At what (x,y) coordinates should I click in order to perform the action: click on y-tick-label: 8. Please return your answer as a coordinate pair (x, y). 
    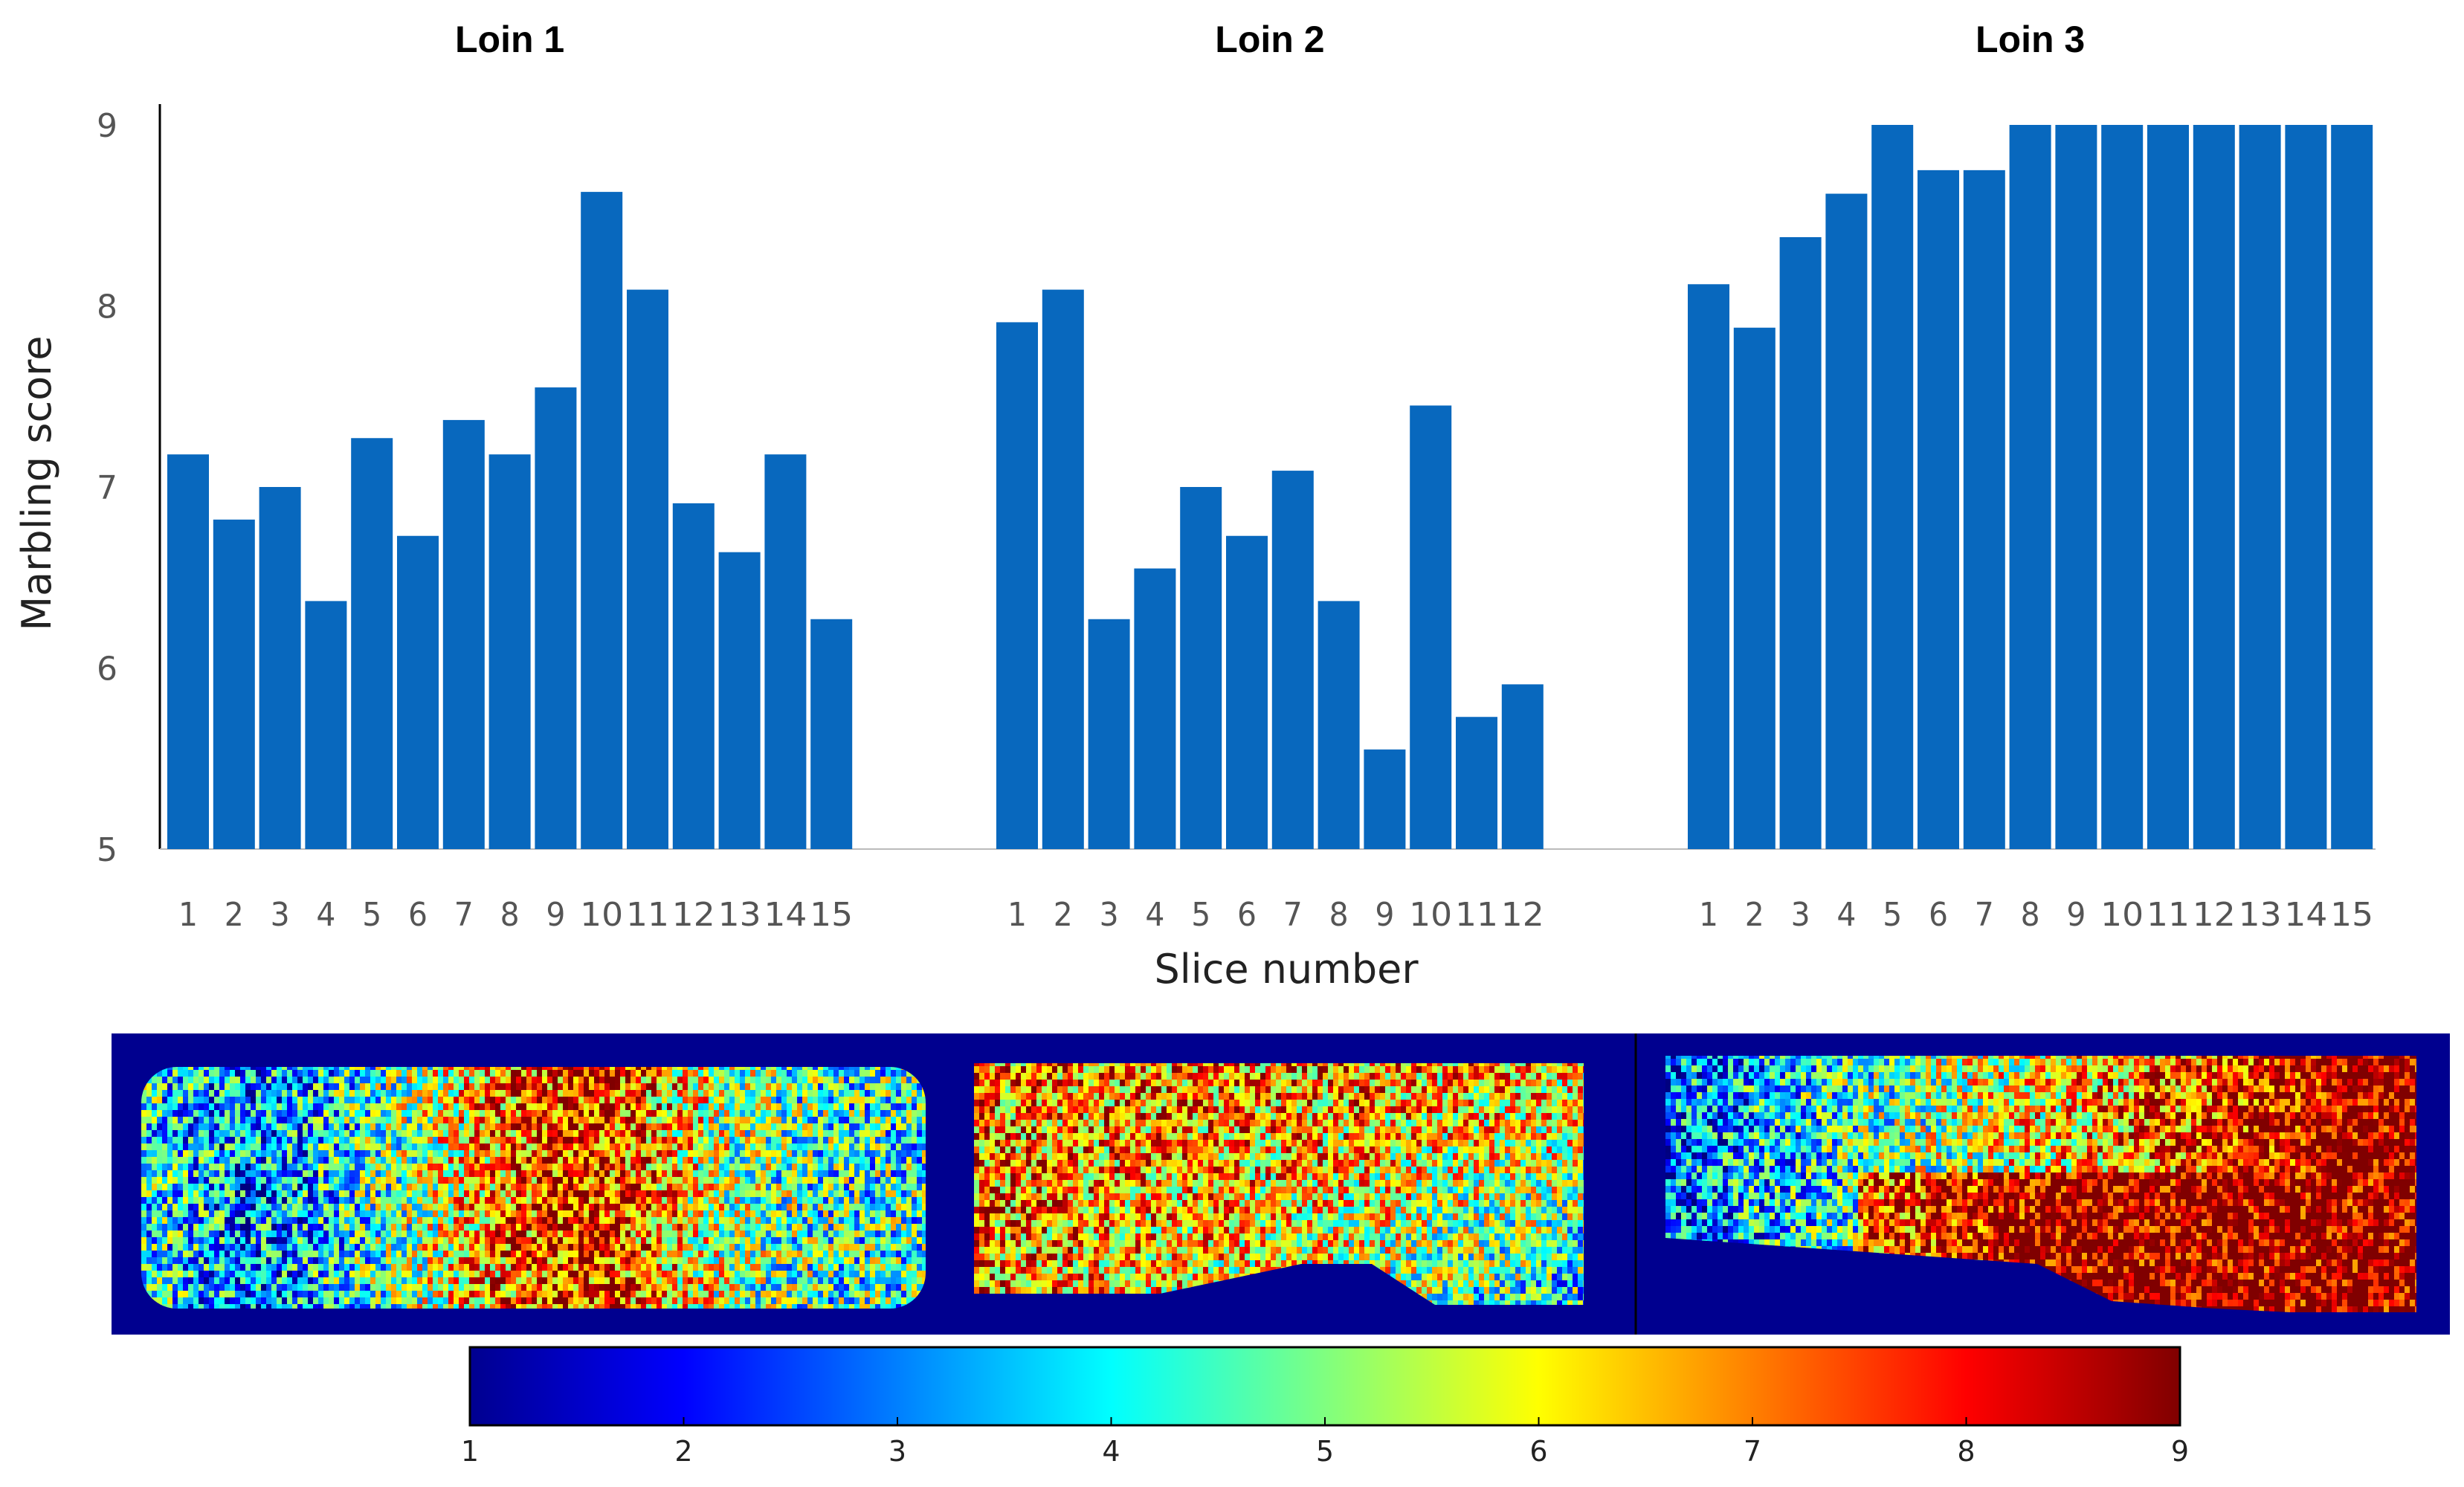
    Looking at the image, I should click on (107, 307).